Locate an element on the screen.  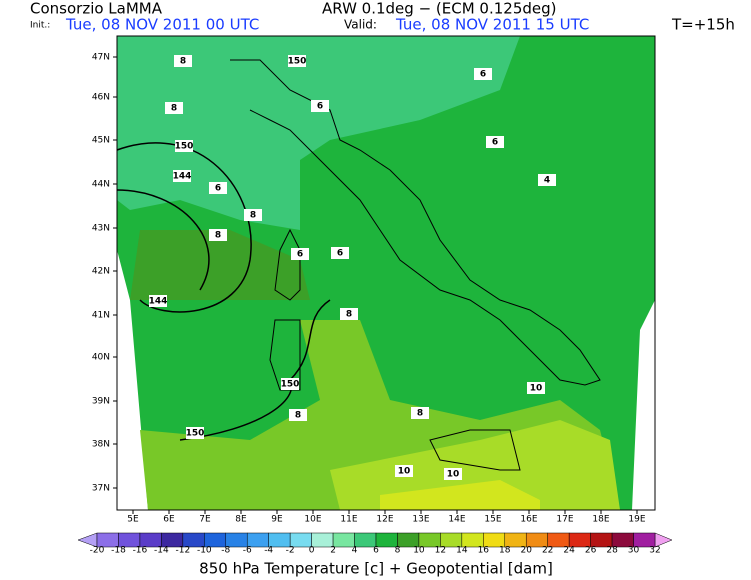
colorbar-label: -18 is located at coordinates (118, 551).